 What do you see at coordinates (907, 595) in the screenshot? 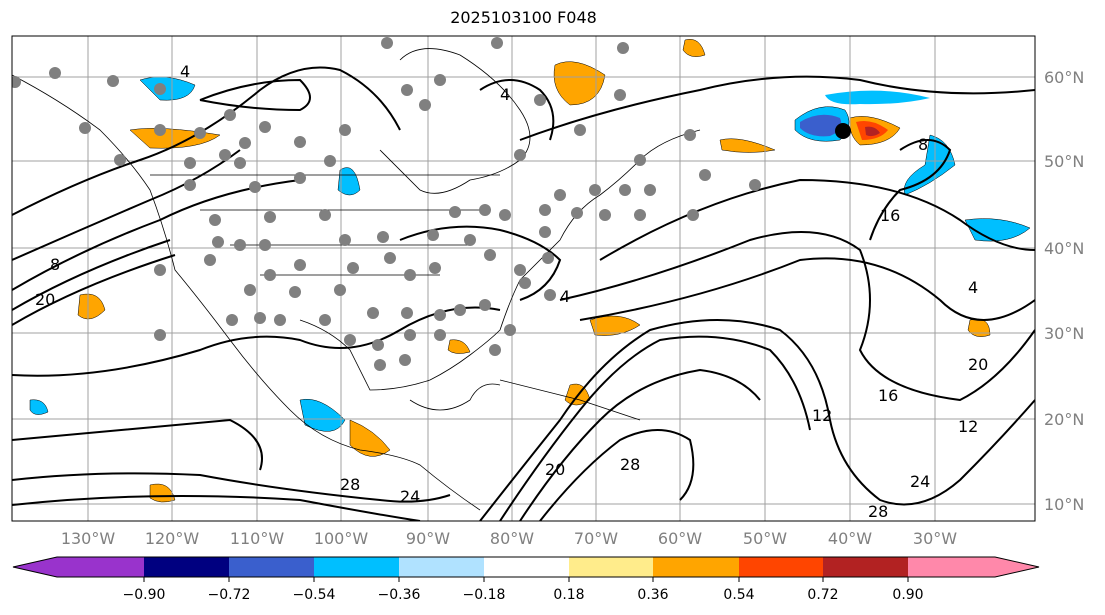
I see `colorbar-tick-label: 0.90` at bounding box center [907, 595].